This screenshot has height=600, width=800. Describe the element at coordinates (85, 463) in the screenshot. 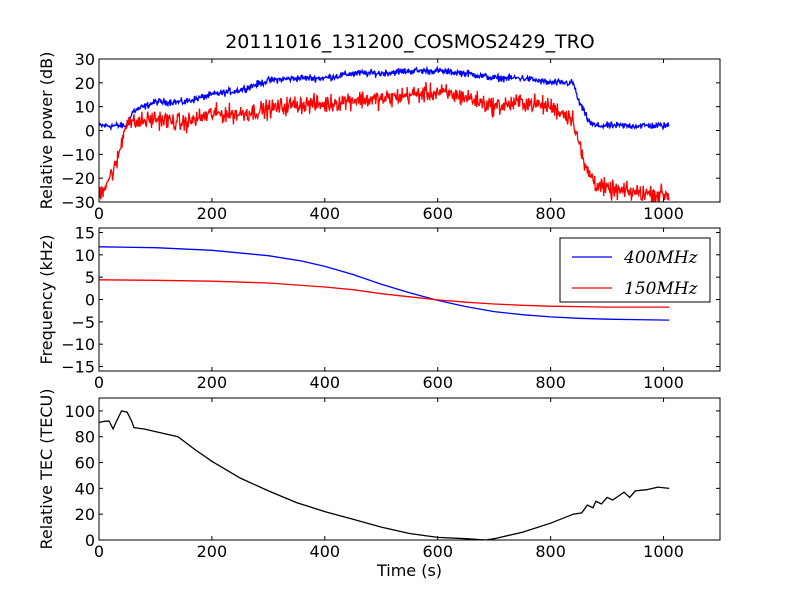

I see `tec-ytick-label-3: 60` at that location.